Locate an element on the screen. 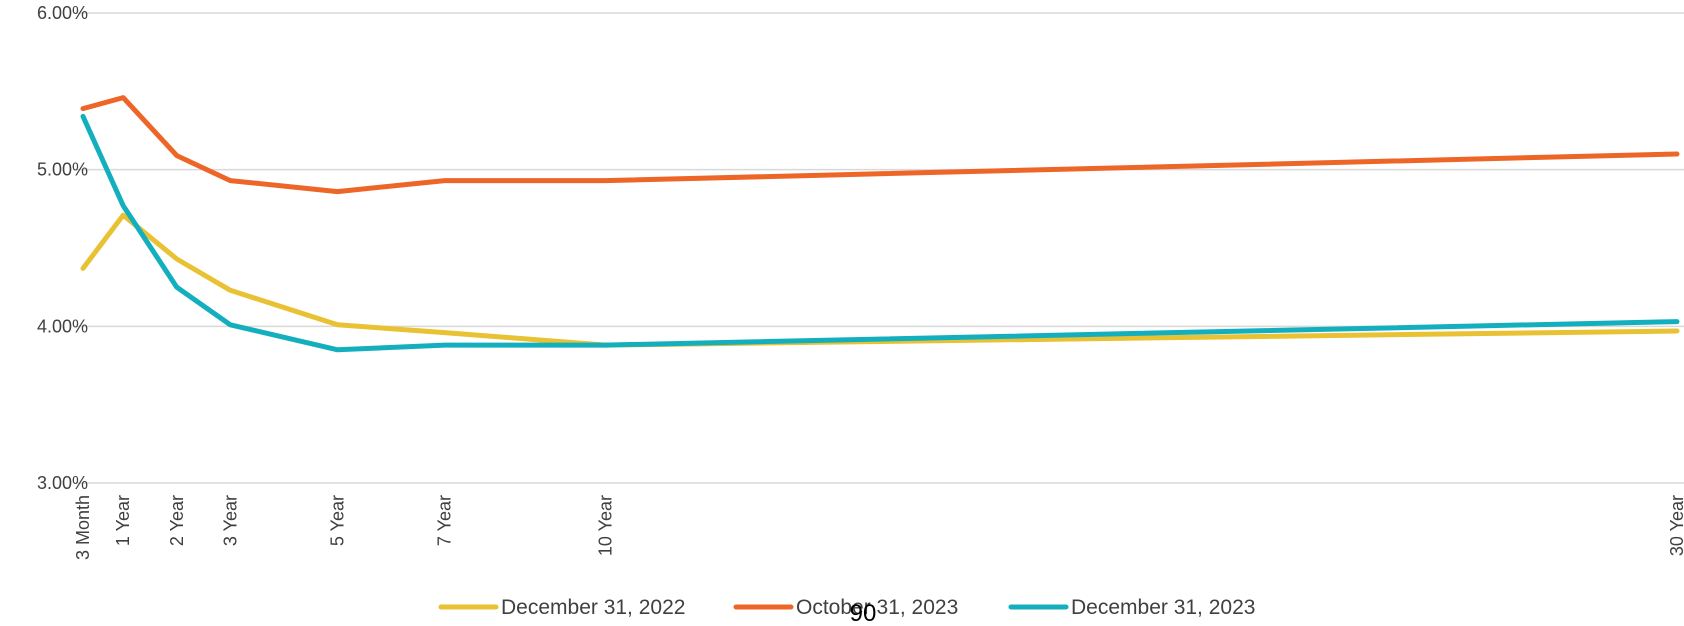 The image size is (1684, 626). legend-label: October 31, 2023 is located at coordinates (877, 607).